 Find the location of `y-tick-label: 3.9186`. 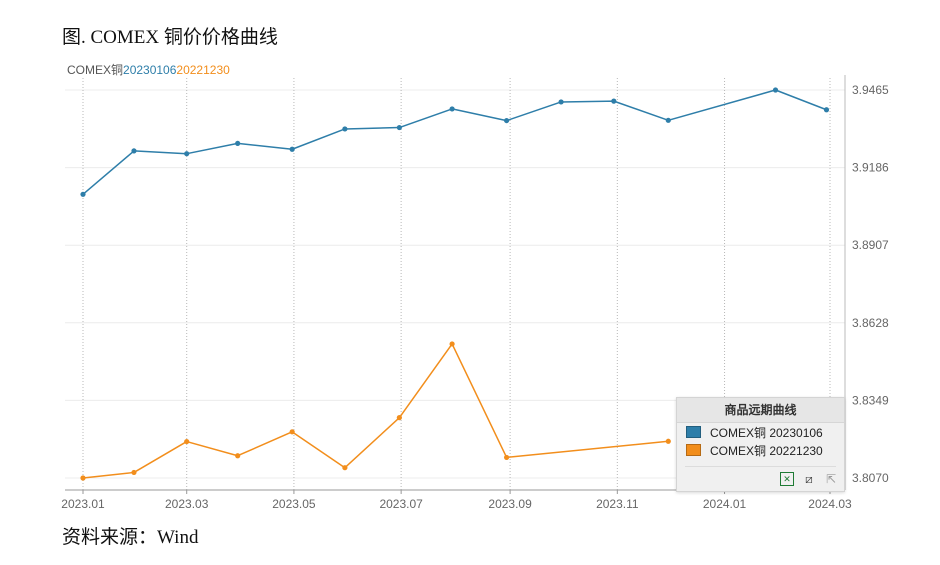

y-tick-label: 3.9186 is located at coordinates (870, 168).